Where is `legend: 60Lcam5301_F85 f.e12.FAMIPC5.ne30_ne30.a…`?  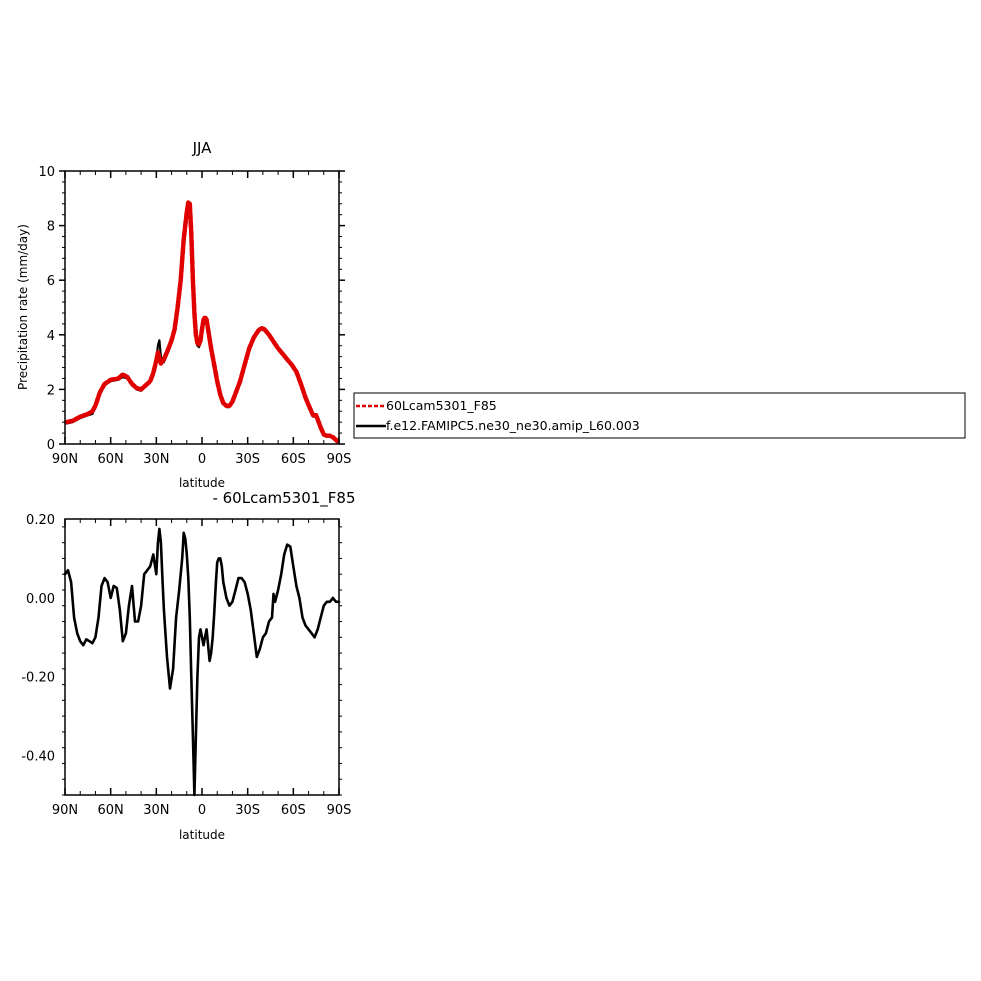
legend: 60Lcam5301_F85 f.e12.FAMIPC5.ne30_ne30.a… is located at coordinates (659, 415).